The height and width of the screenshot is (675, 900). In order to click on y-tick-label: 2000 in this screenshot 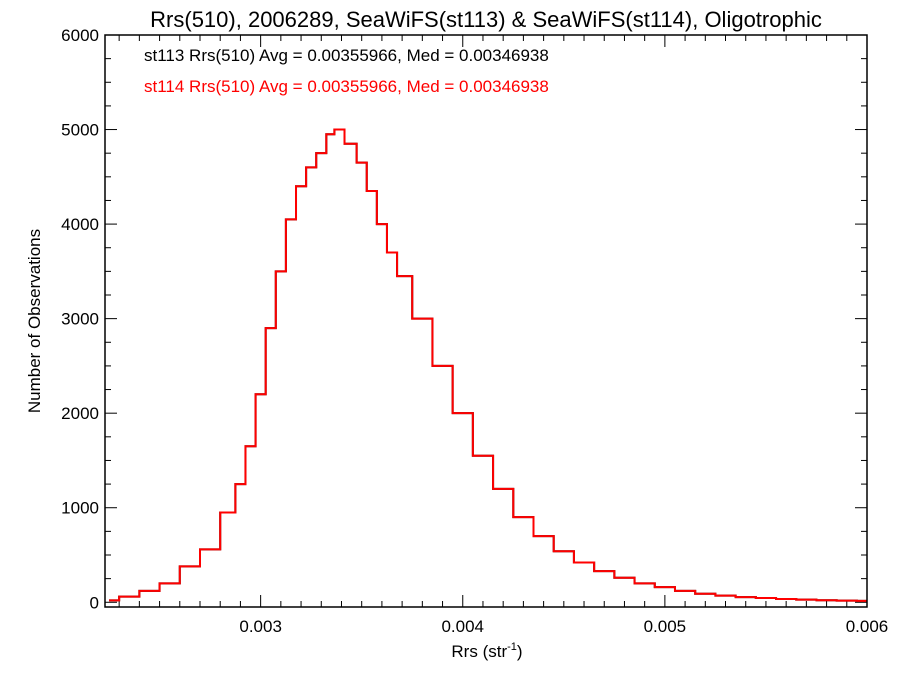, I will do `click(80, 413)`.